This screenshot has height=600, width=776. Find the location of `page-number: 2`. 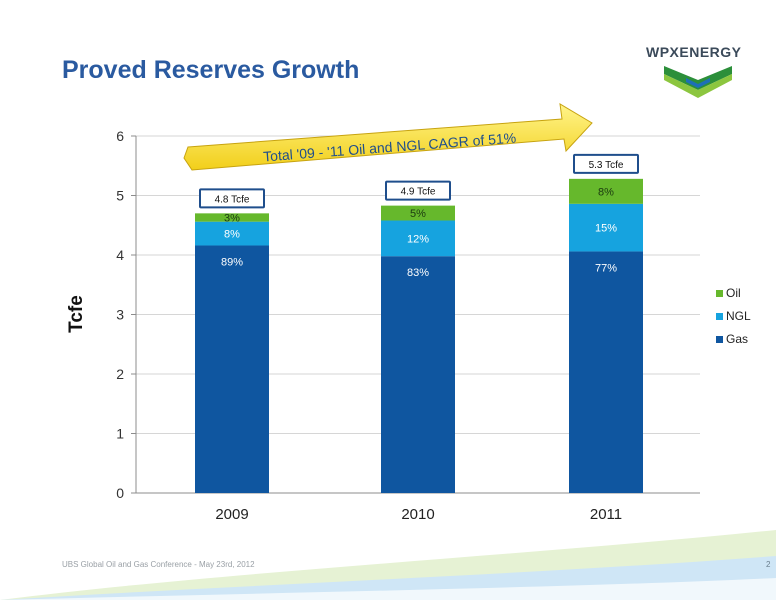

page-number: 2 is located at coordinates (768, 564).